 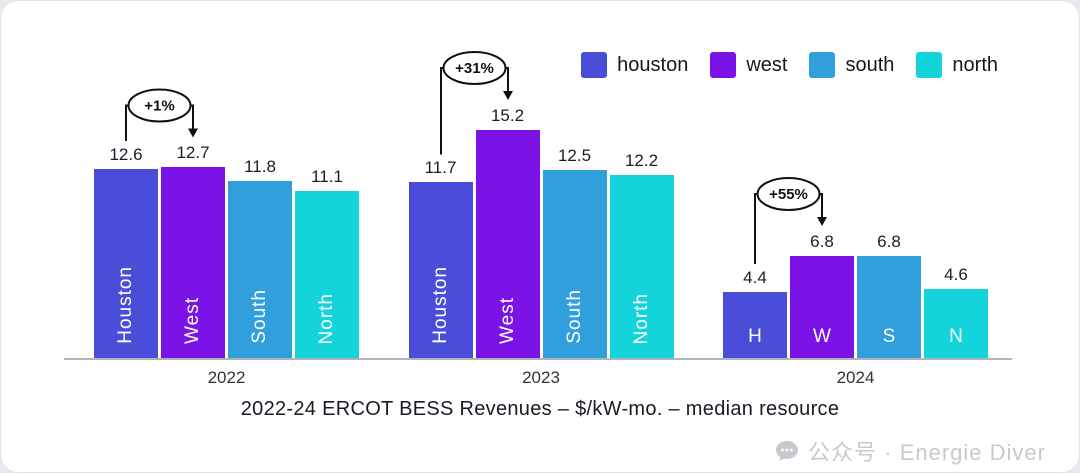 I want to click on bar-column-south-2023: 12.5 South, so click(x=574, y=252).